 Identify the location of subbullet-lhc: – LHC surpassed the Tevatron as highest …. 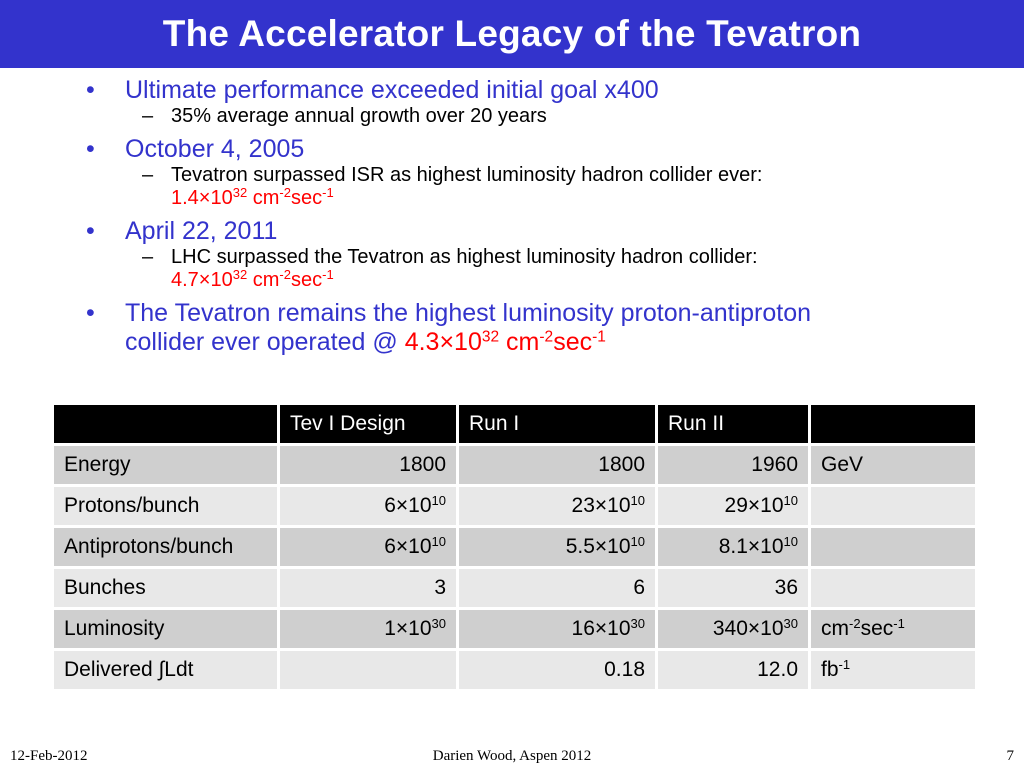
(512, 257).